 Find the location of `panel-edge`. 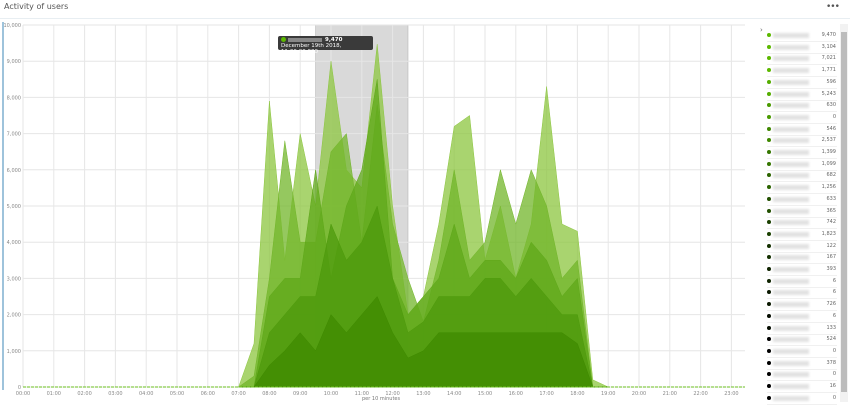

panel-edge is located at coordinates (3, 206).